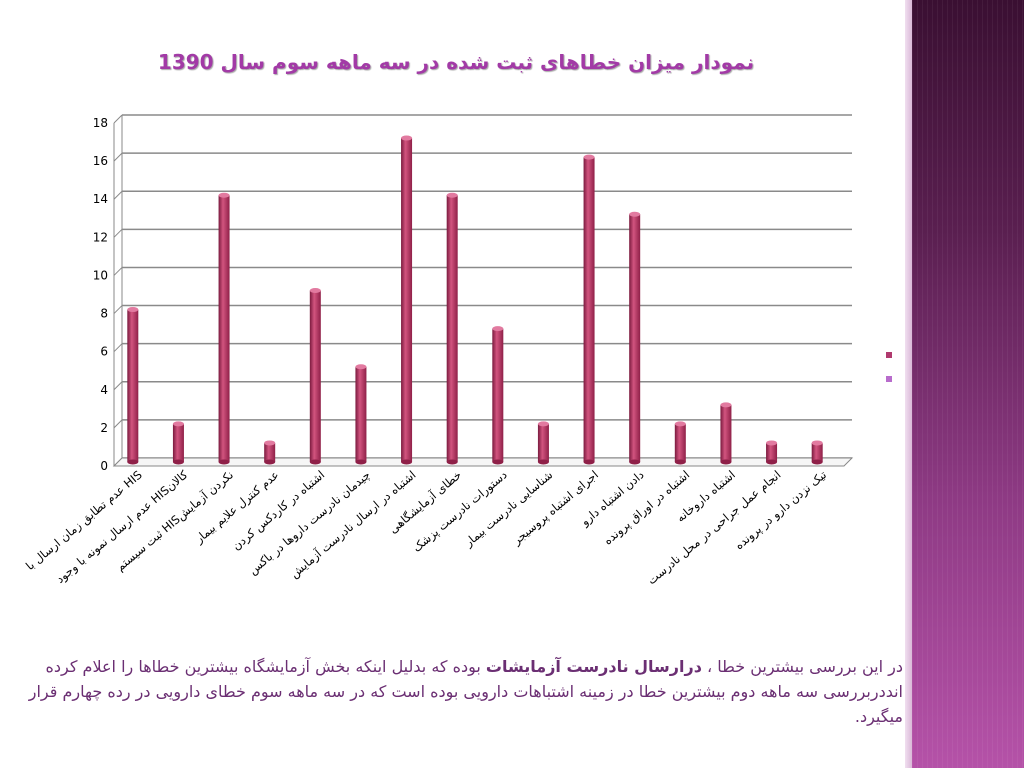 This screenshot has height=768, width=1024. Describe the element at coordinates (483, 462) in the screenshot. I see `chart-floor` at that location.